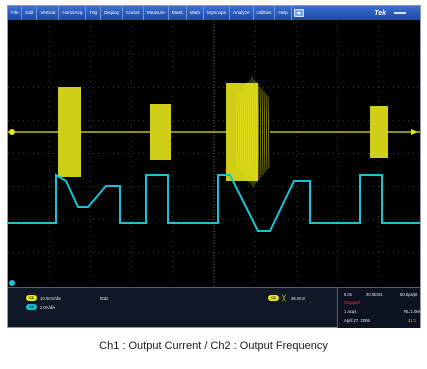 This screenshot has width=427, height=369. What do you see at coordinates (409, 294) in the screenshot?
I see `time-per-point: 50.0µs/pt` at bounding box center [409, 294].